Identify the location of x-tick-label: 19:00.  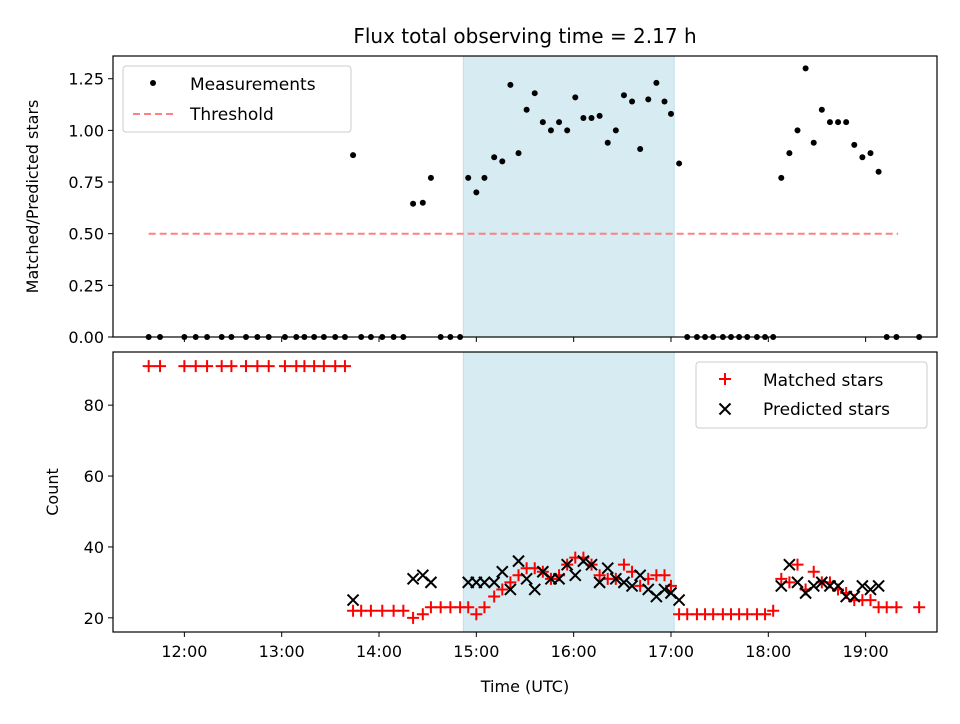
(866, 651).